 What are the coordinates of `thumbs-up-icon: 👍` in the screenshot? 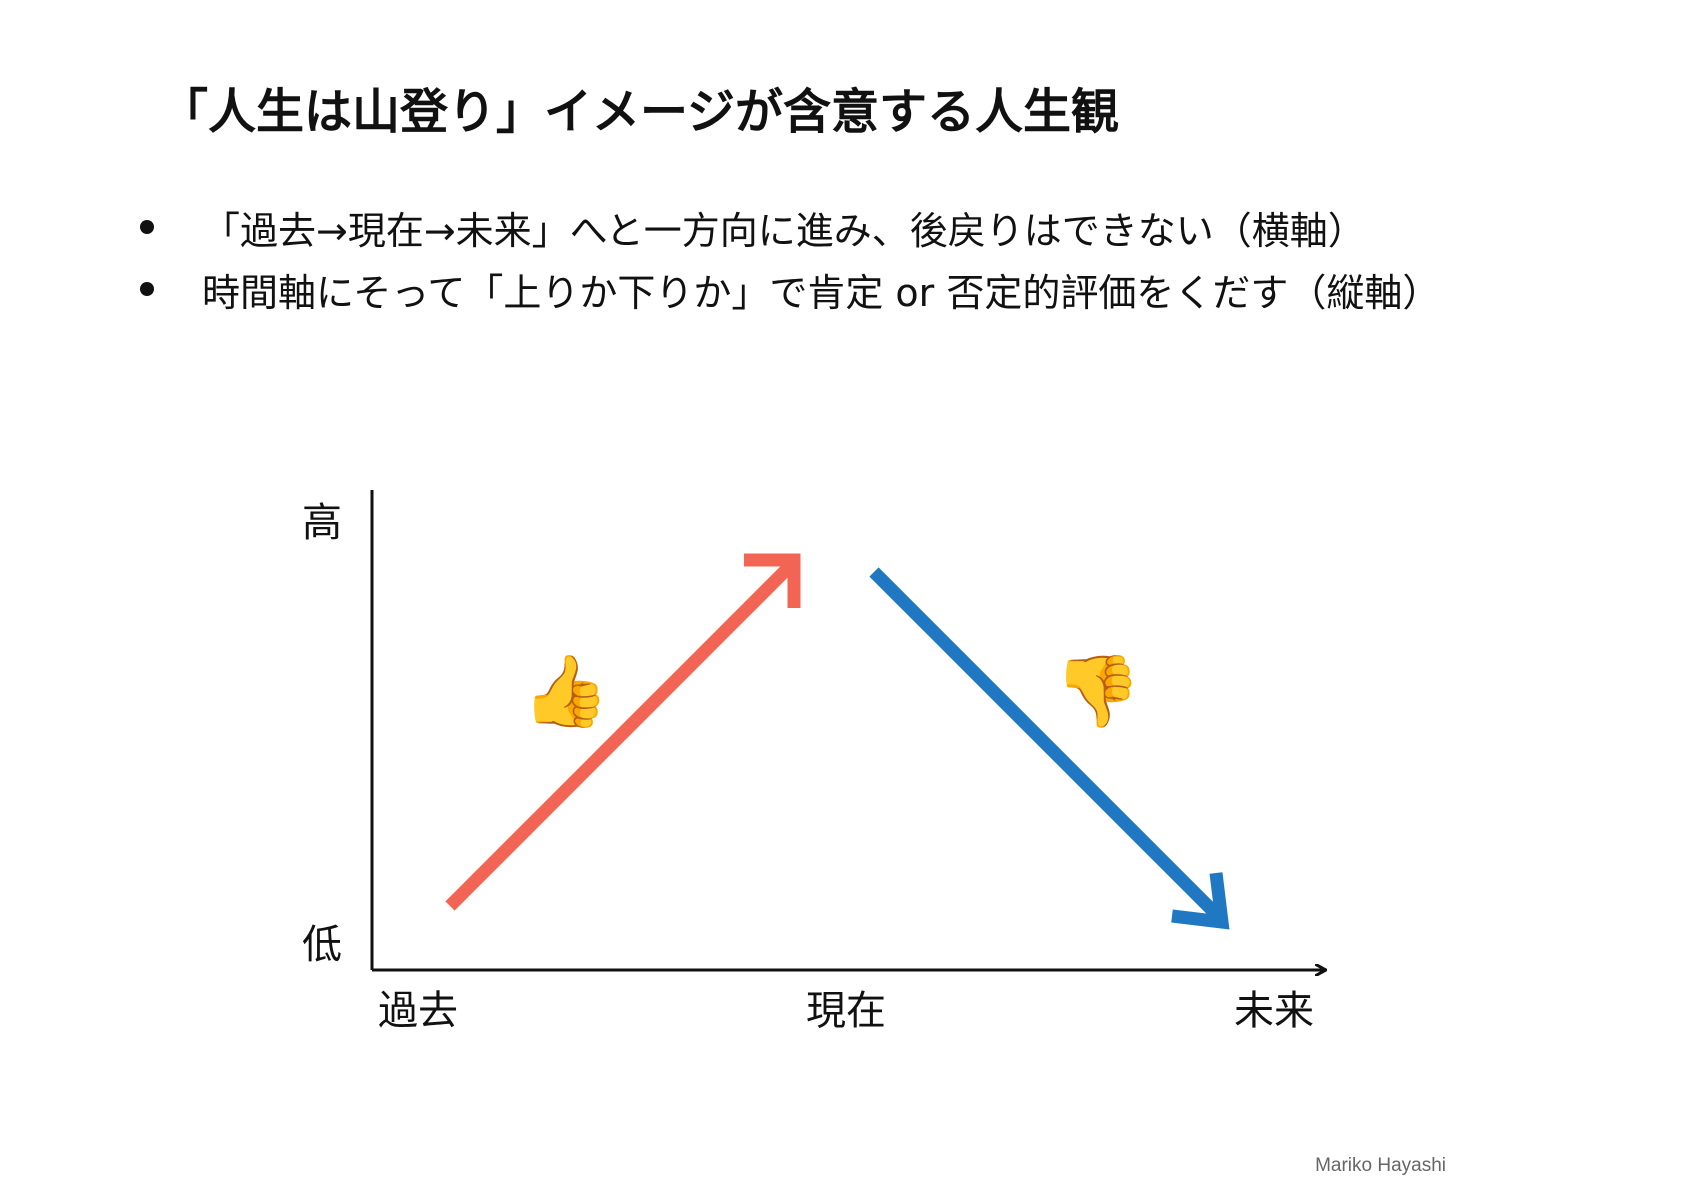 It's located at (566, 691).